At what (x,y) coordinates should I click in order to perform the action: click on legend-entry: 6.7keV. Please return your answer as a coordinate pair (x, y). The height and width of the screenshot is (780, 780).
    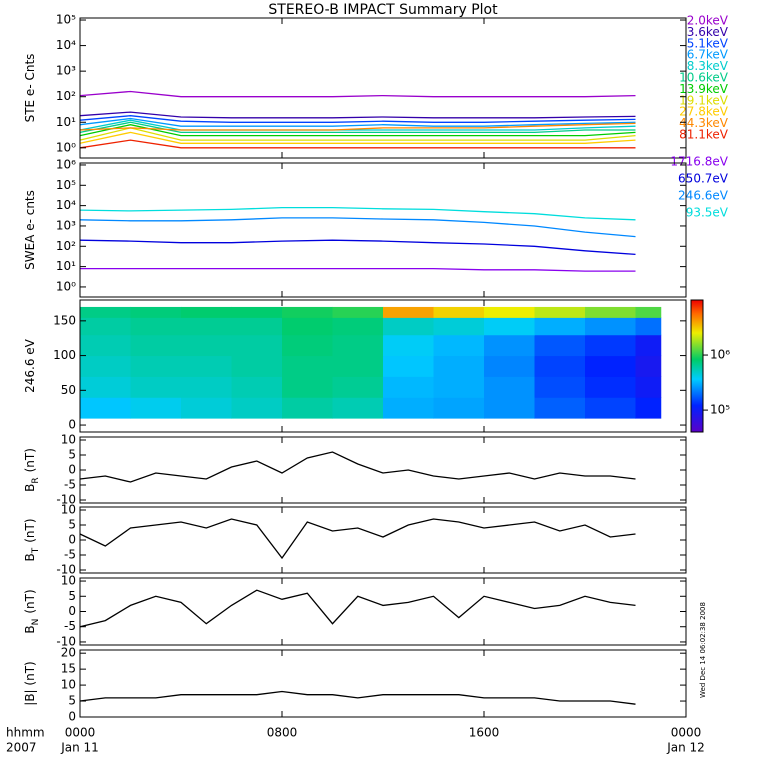
    Looking at the image, I should click on (708, 55).